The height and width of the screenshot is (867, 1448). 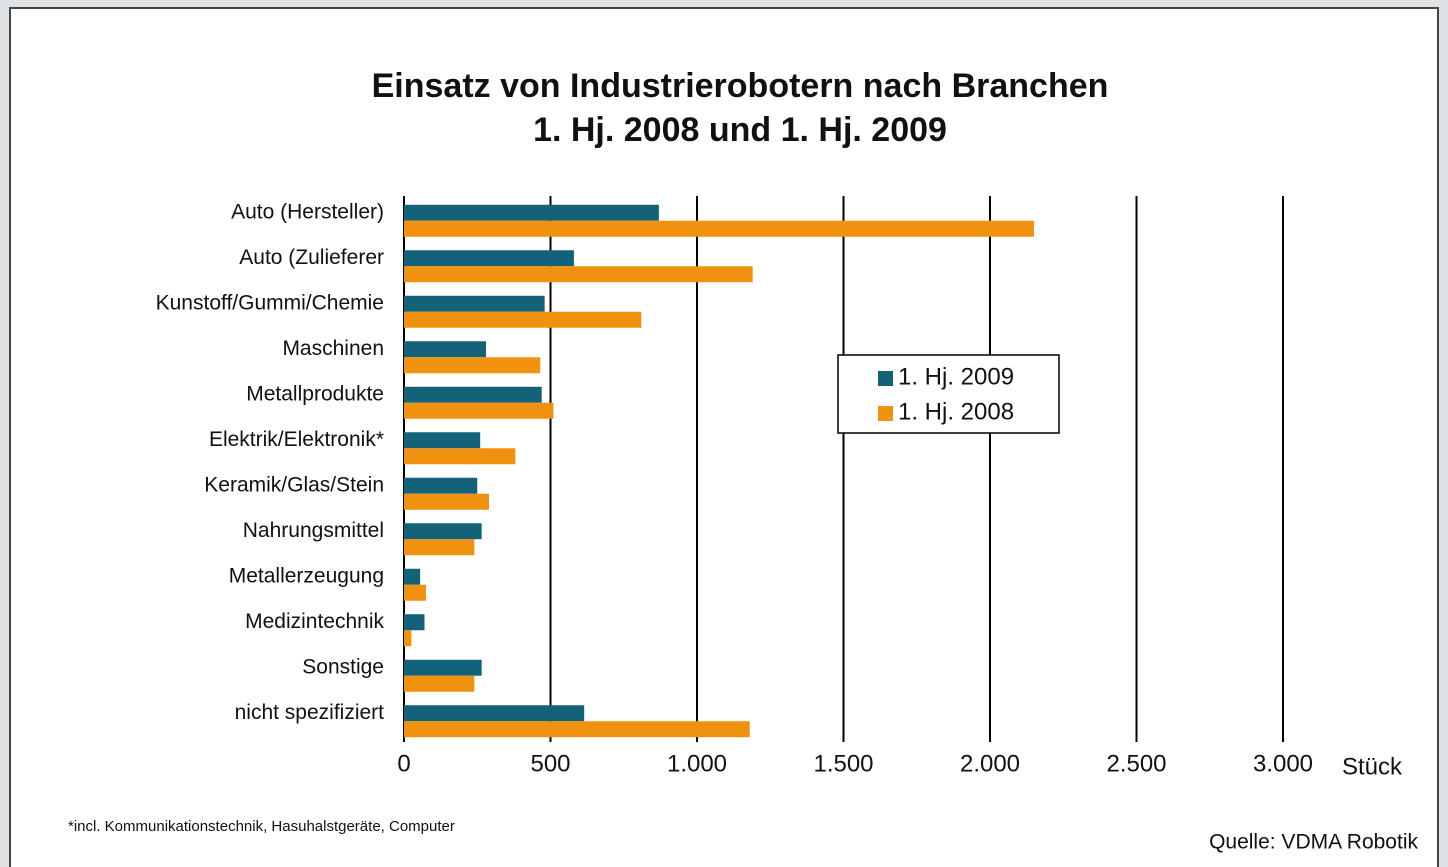 I want to click on y-tick-label: Nahrungsmittel, so click(x=313, y=530).